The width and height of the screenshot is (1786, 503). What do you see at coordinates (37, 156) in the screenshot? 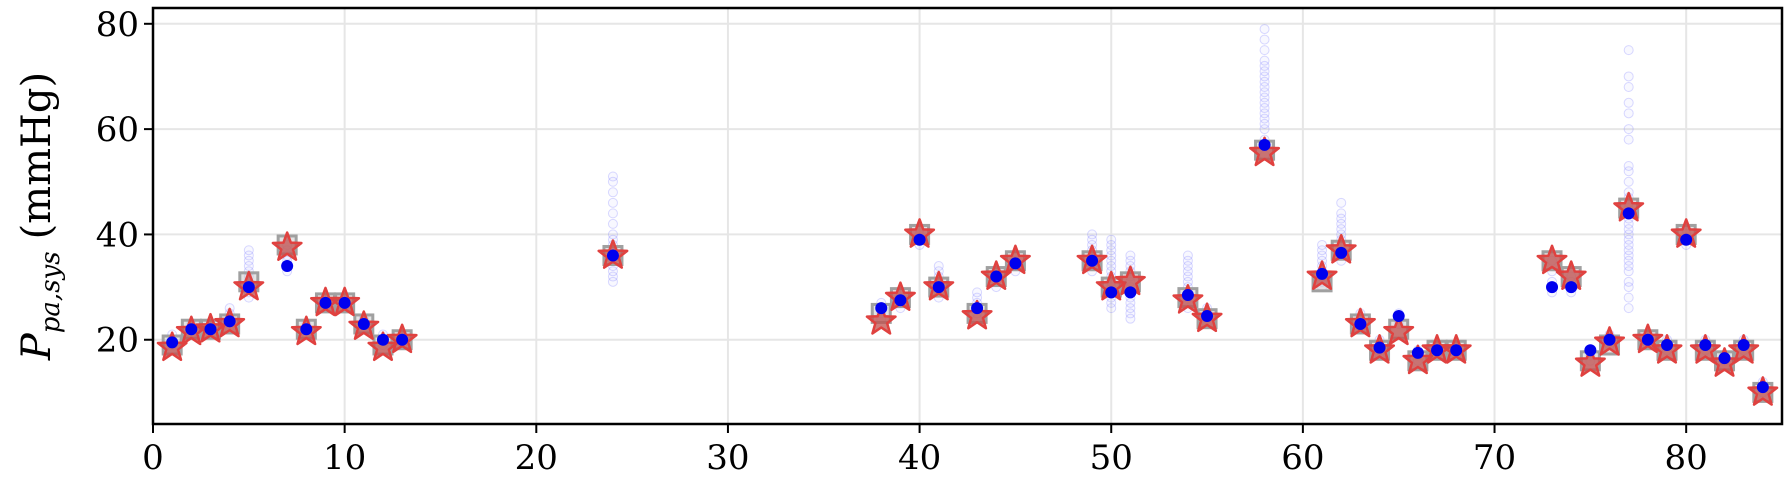
I see `y-axis-label-unit: (mmHg)` at bounding box center [37, 156].